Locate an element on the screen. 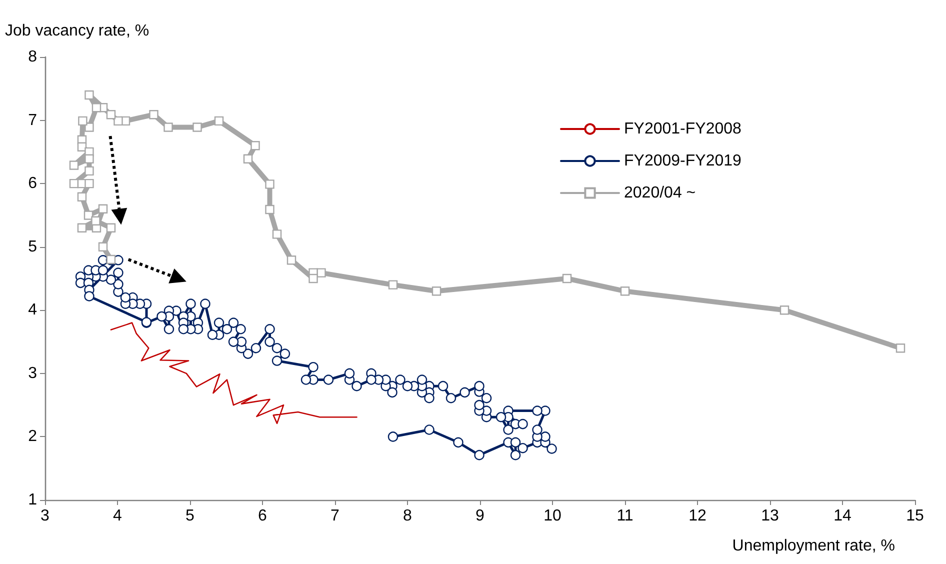 The height and width of the screenshot is (564, 946). legend-label: FY2009-FY2019 is located at coordinates (683, 161).